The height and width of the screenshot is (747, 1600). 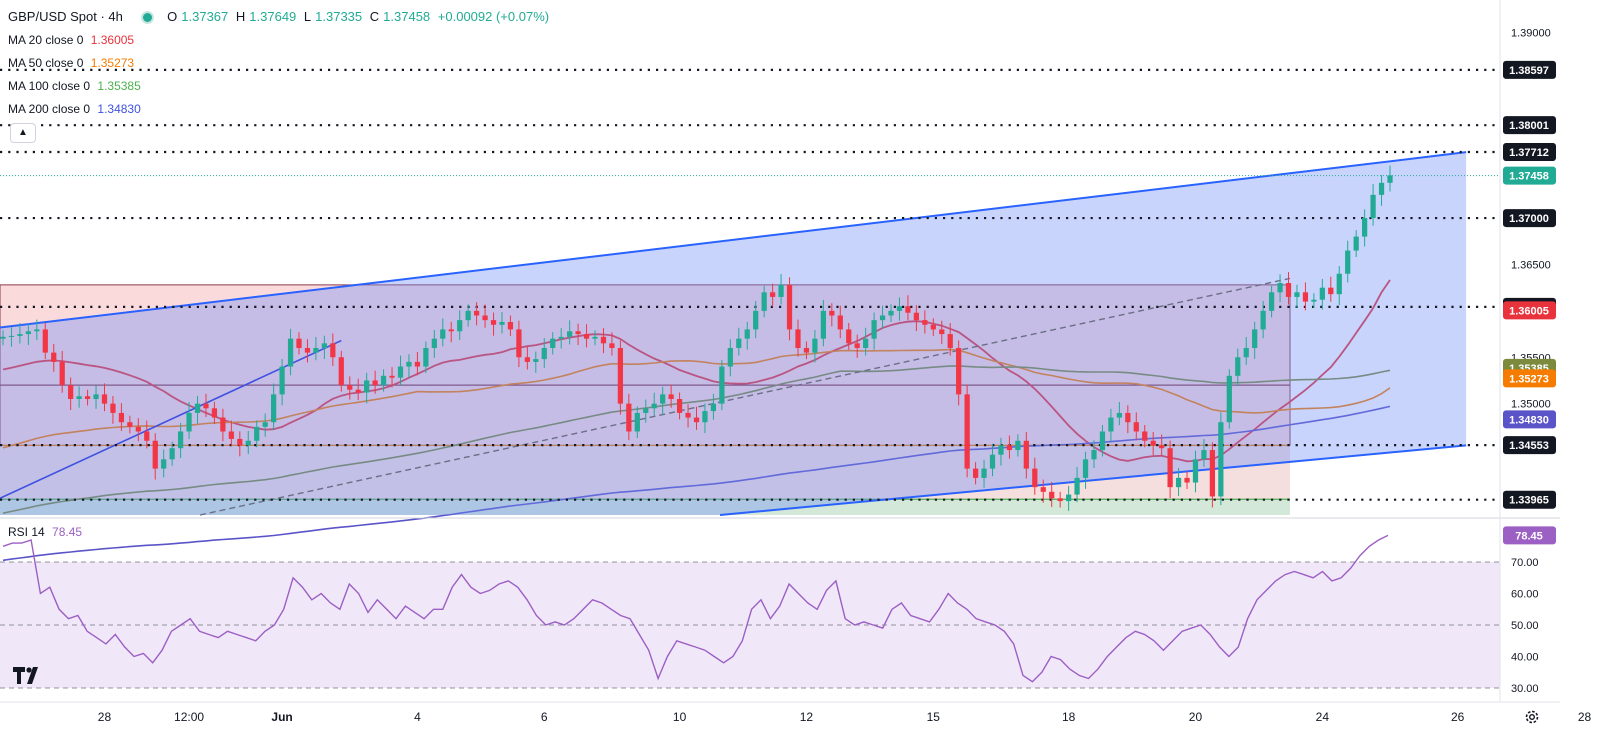 I want to click on indicator-ma100: MA 100 close 0 1.35385, so click(x=76, y=86).